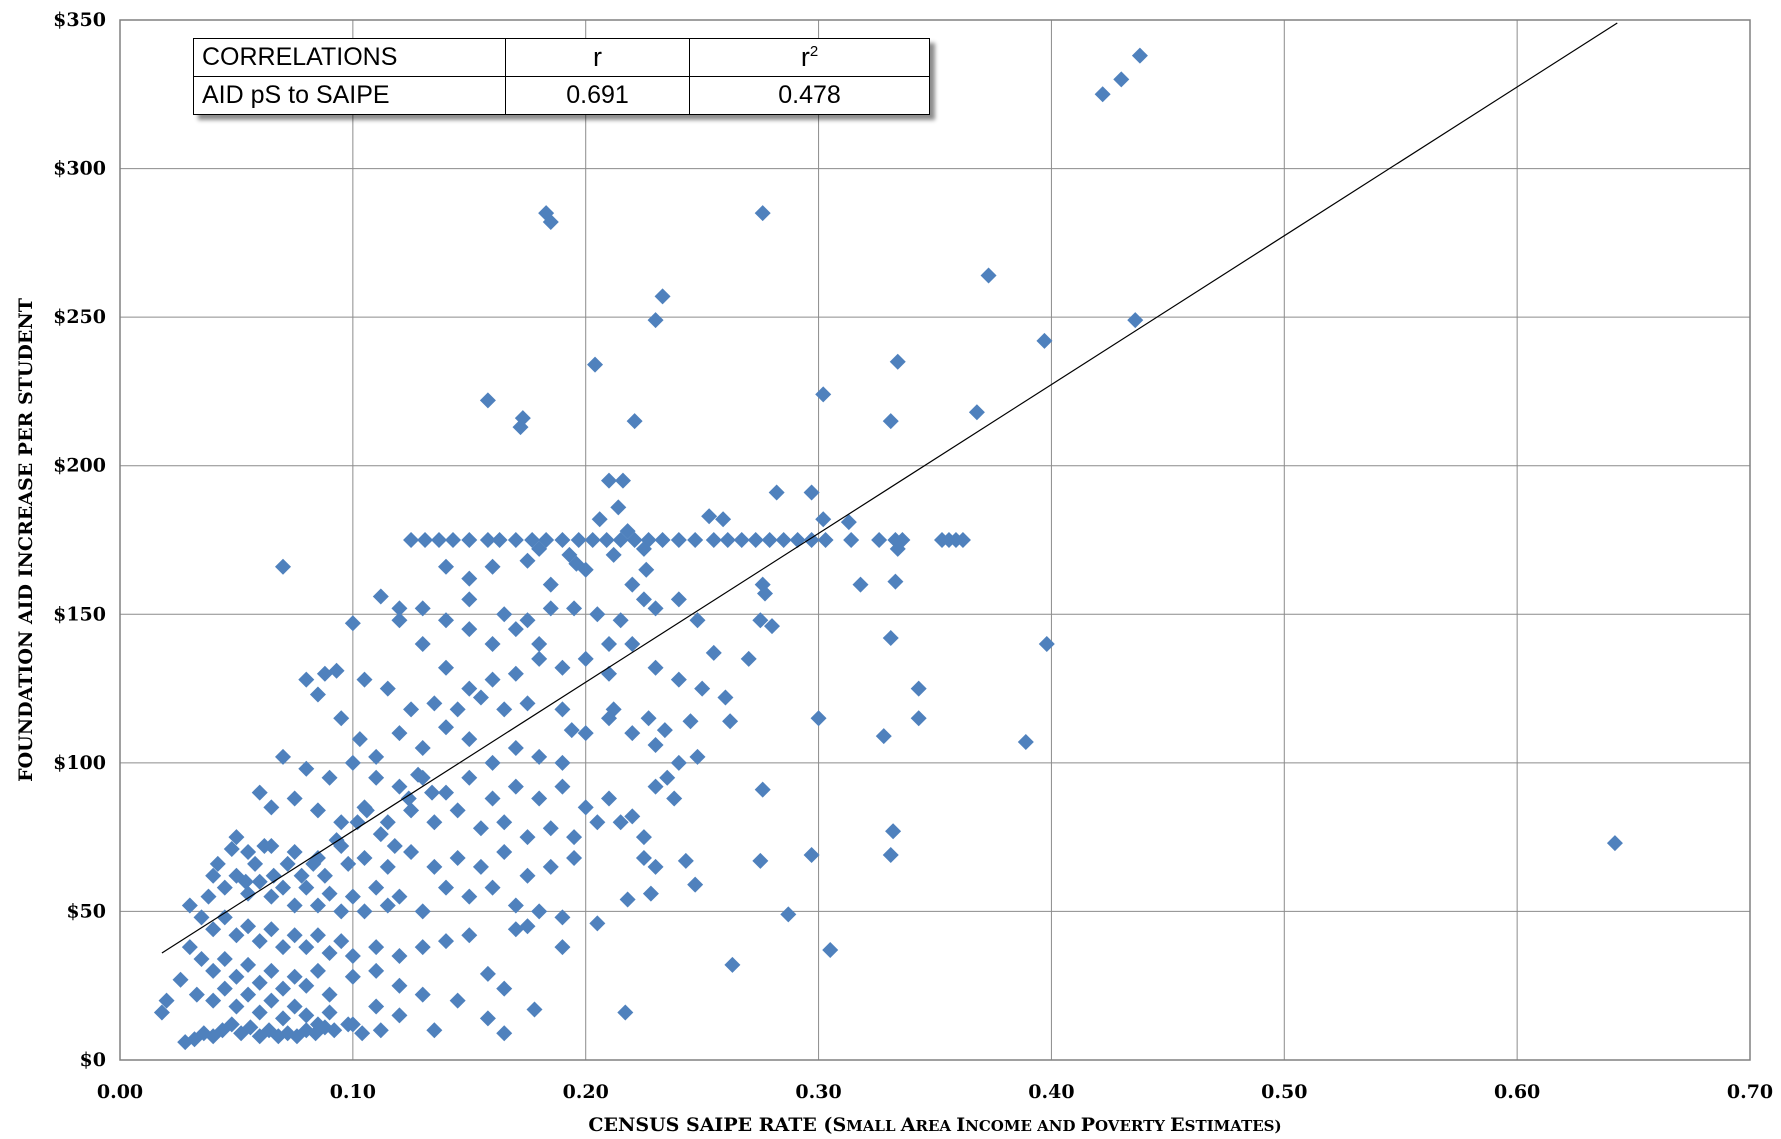  Describe the element at coordinates (935, 1092) in the screenshot. I see `x-axis-ticks: 0.00 0.10 0.20 0.30 0.40 0.50 0.60 0.70` at that location.